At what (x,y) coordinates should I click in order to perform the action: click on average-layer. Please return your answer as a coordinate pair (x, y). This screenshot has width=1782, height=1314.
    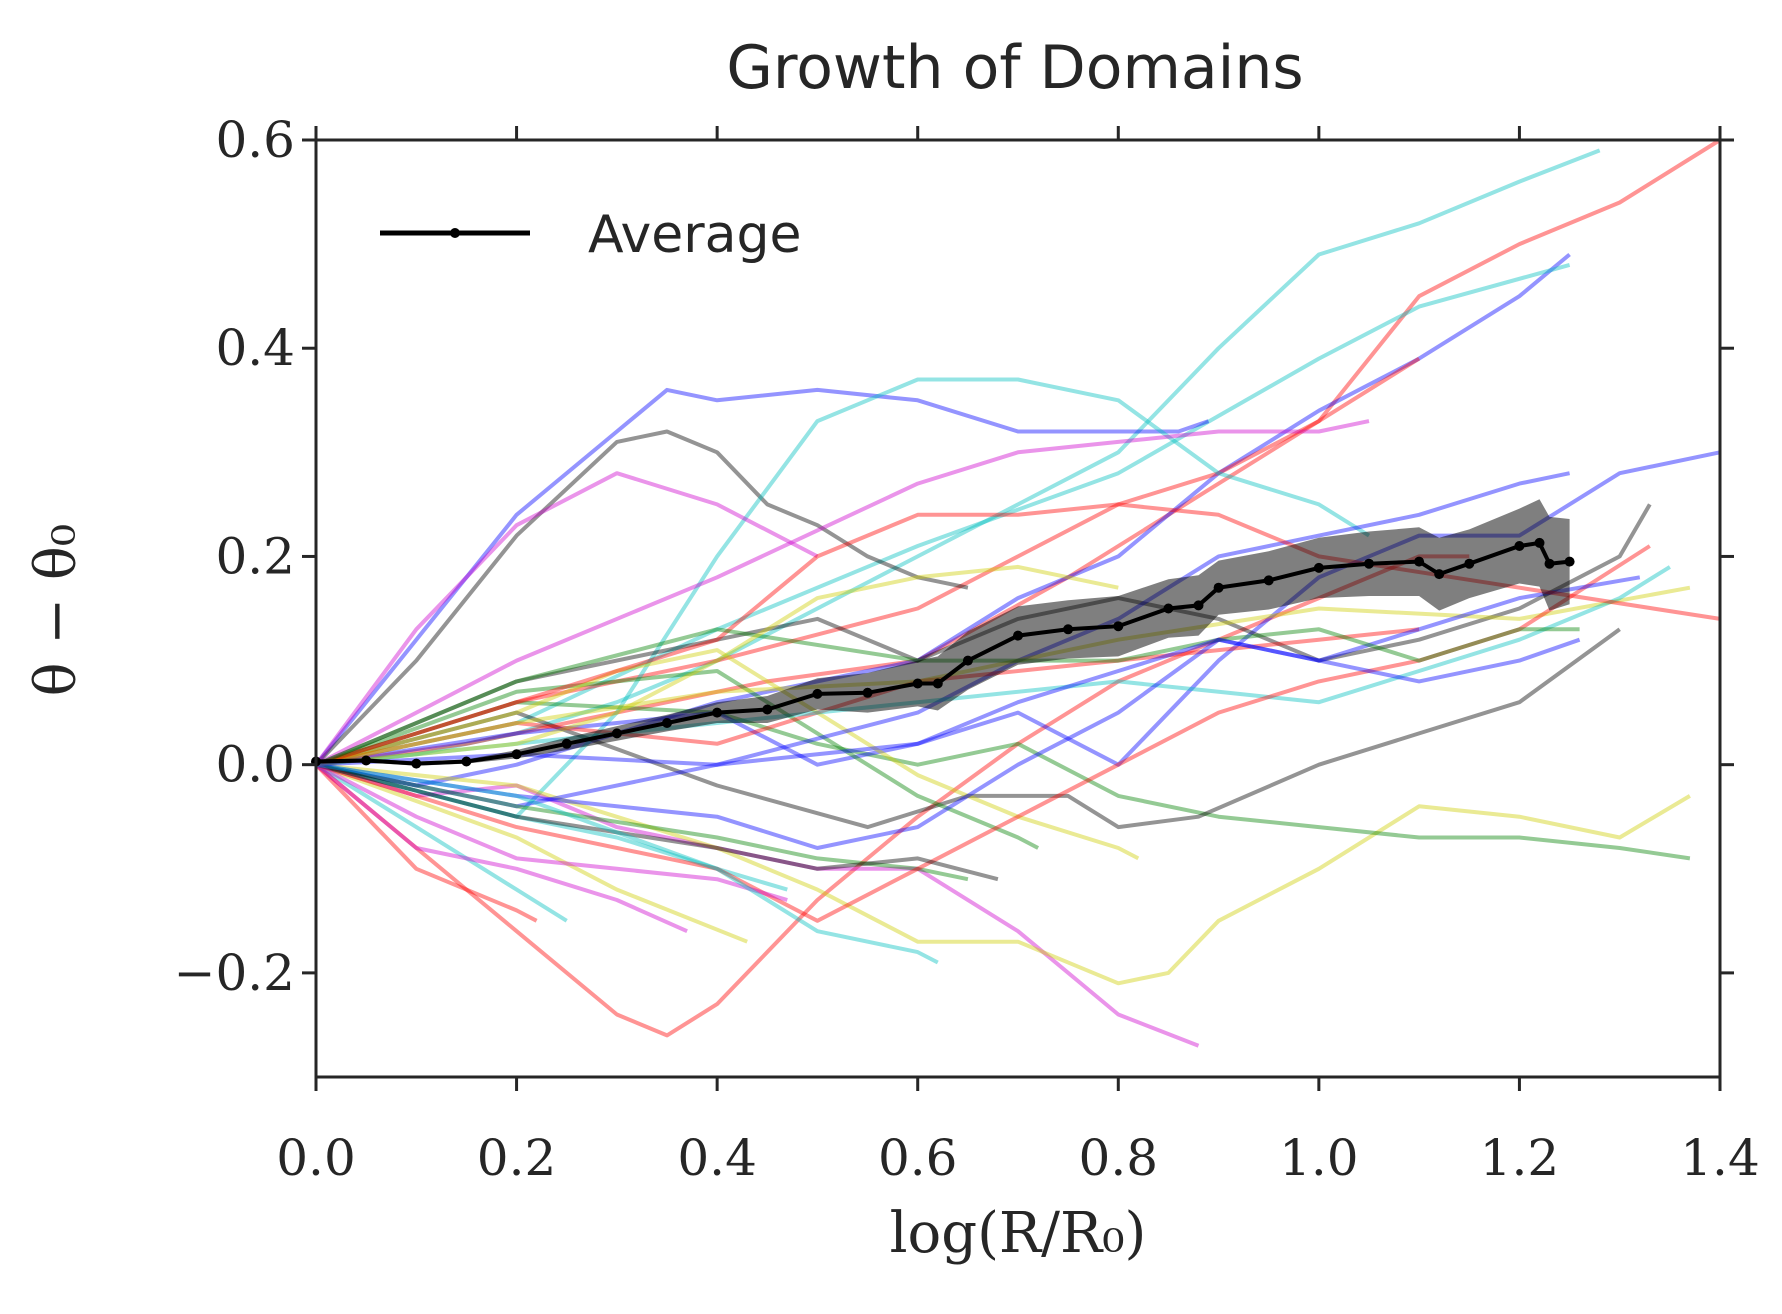
    Looking at the image, I should click on (943, 653).